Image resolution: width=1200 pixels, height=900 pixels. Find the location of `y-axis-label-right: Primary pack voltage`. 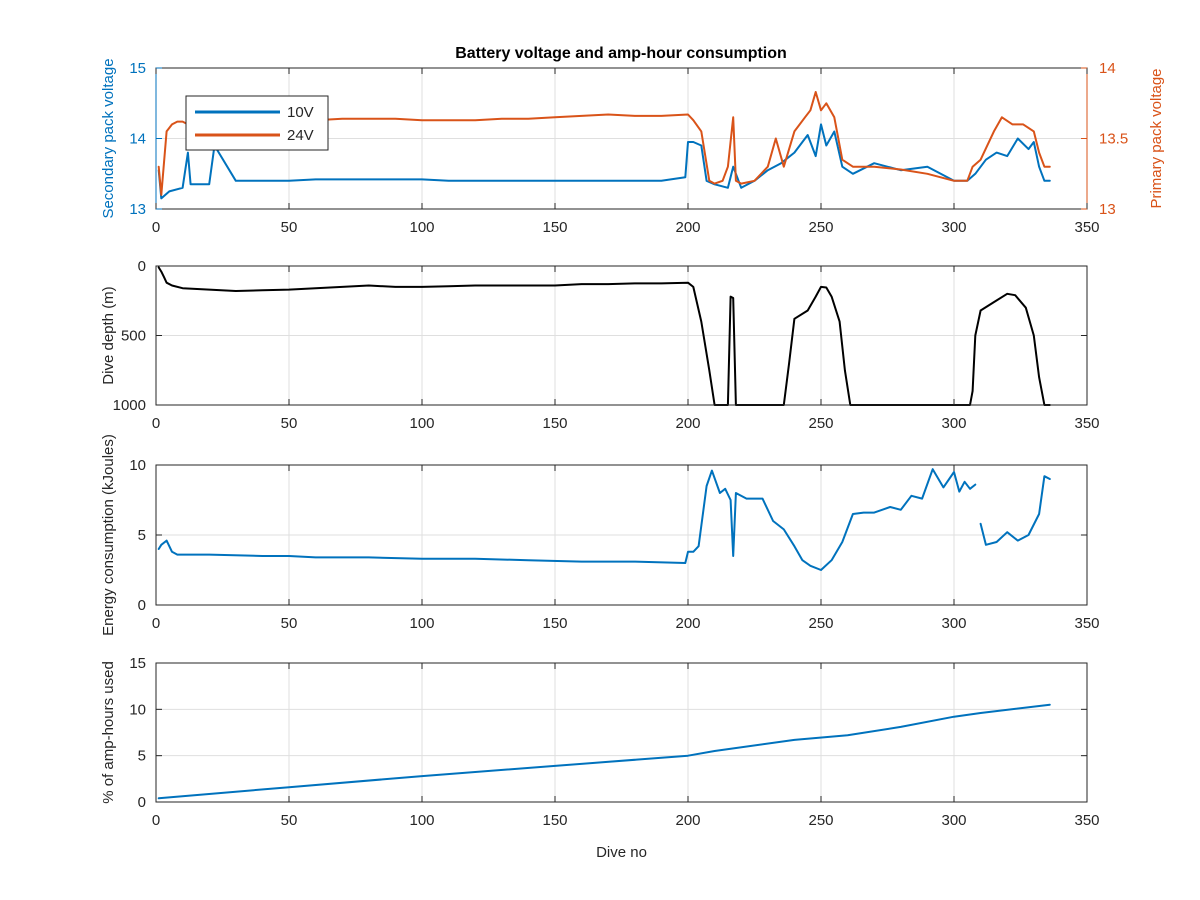

y-axis-label-right: Primary pack voltage is located at coordinates (1156, 138).